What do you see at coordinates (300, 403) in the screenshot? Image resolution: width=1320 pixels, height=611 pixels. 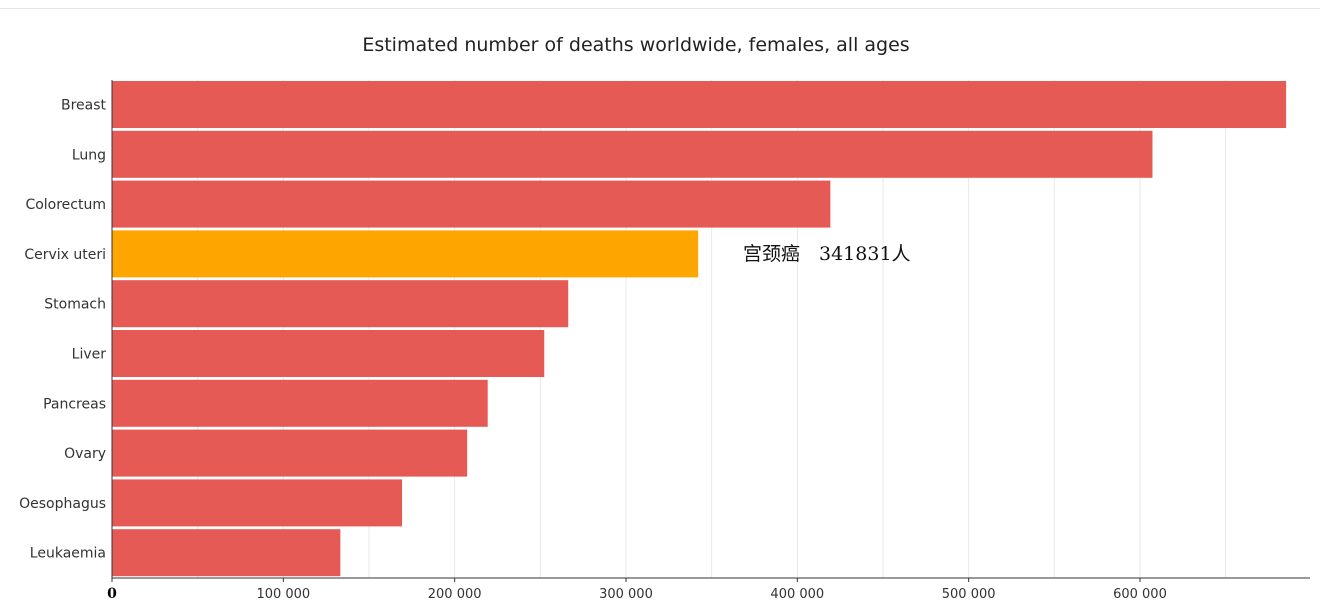 I see `bar-pancreas` at bounding box center [300, 403].